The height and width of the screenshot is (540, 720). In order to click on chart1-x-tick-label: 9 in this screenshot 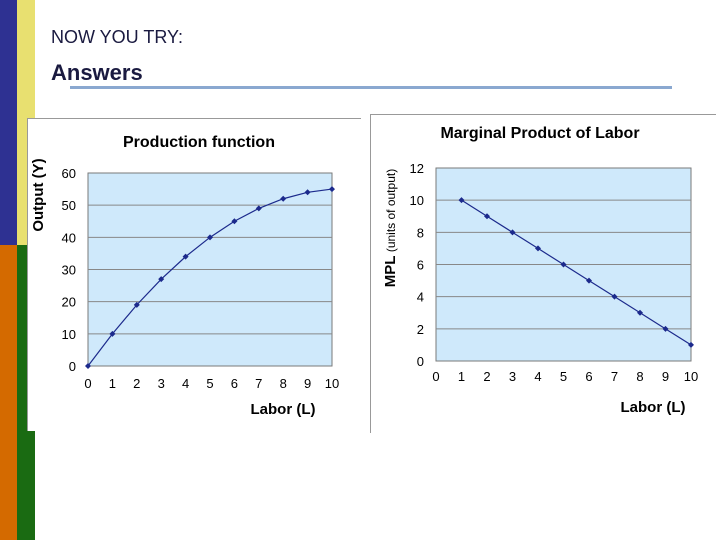, I will do `click(307, 383)`.